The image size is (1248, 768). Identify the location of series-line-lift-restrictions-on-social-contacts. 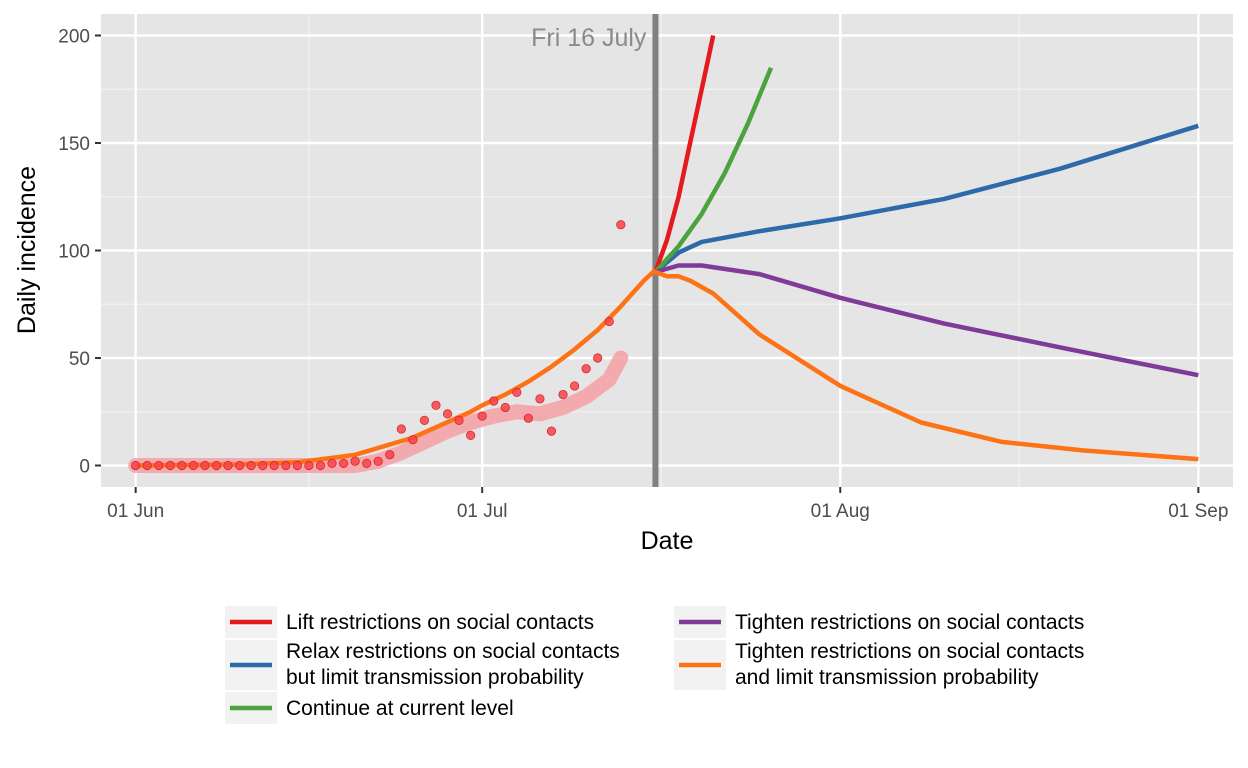
(684, 154).